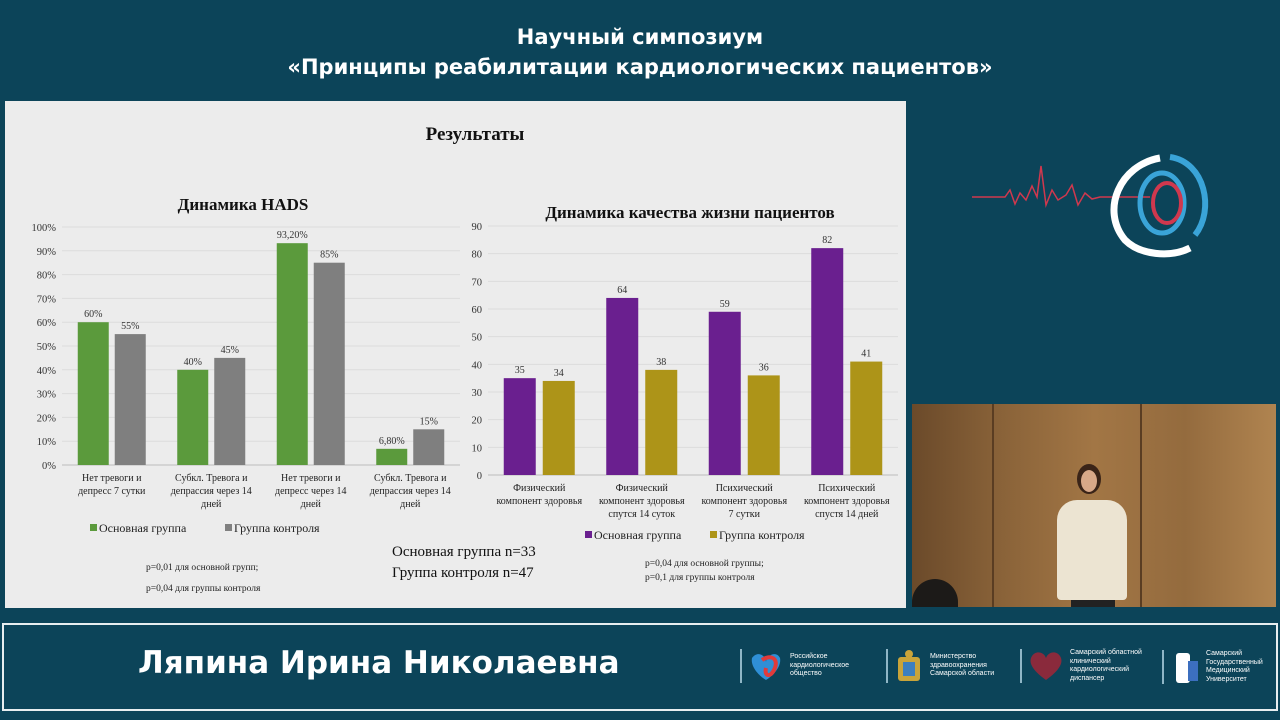  Describe the element at coordinates (745, 488) in the screenshot. I see `x-label-line: Психический` at that location.